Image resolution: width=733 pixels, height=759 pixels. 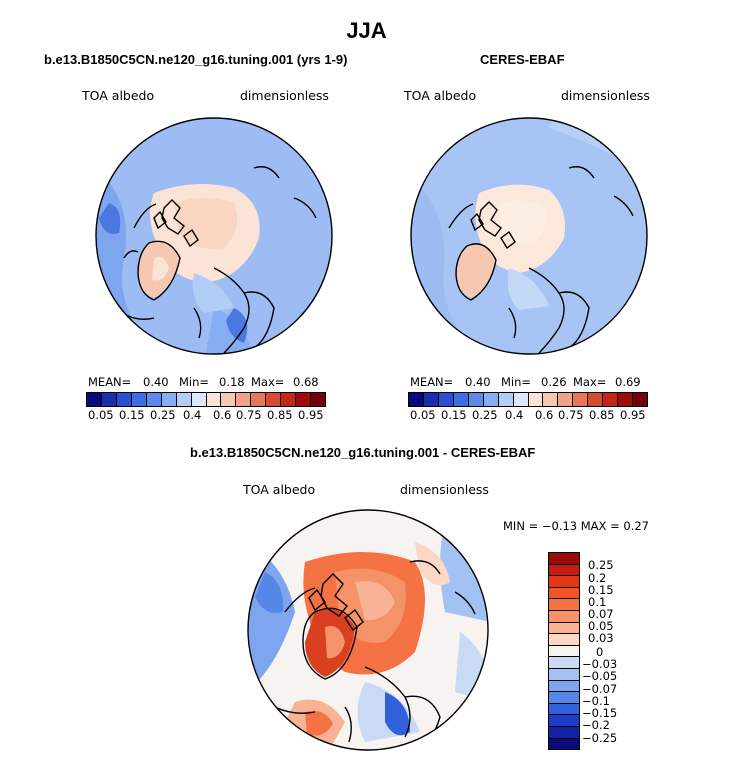 I want to click on left-colorbar, so click(x=206, y=399).